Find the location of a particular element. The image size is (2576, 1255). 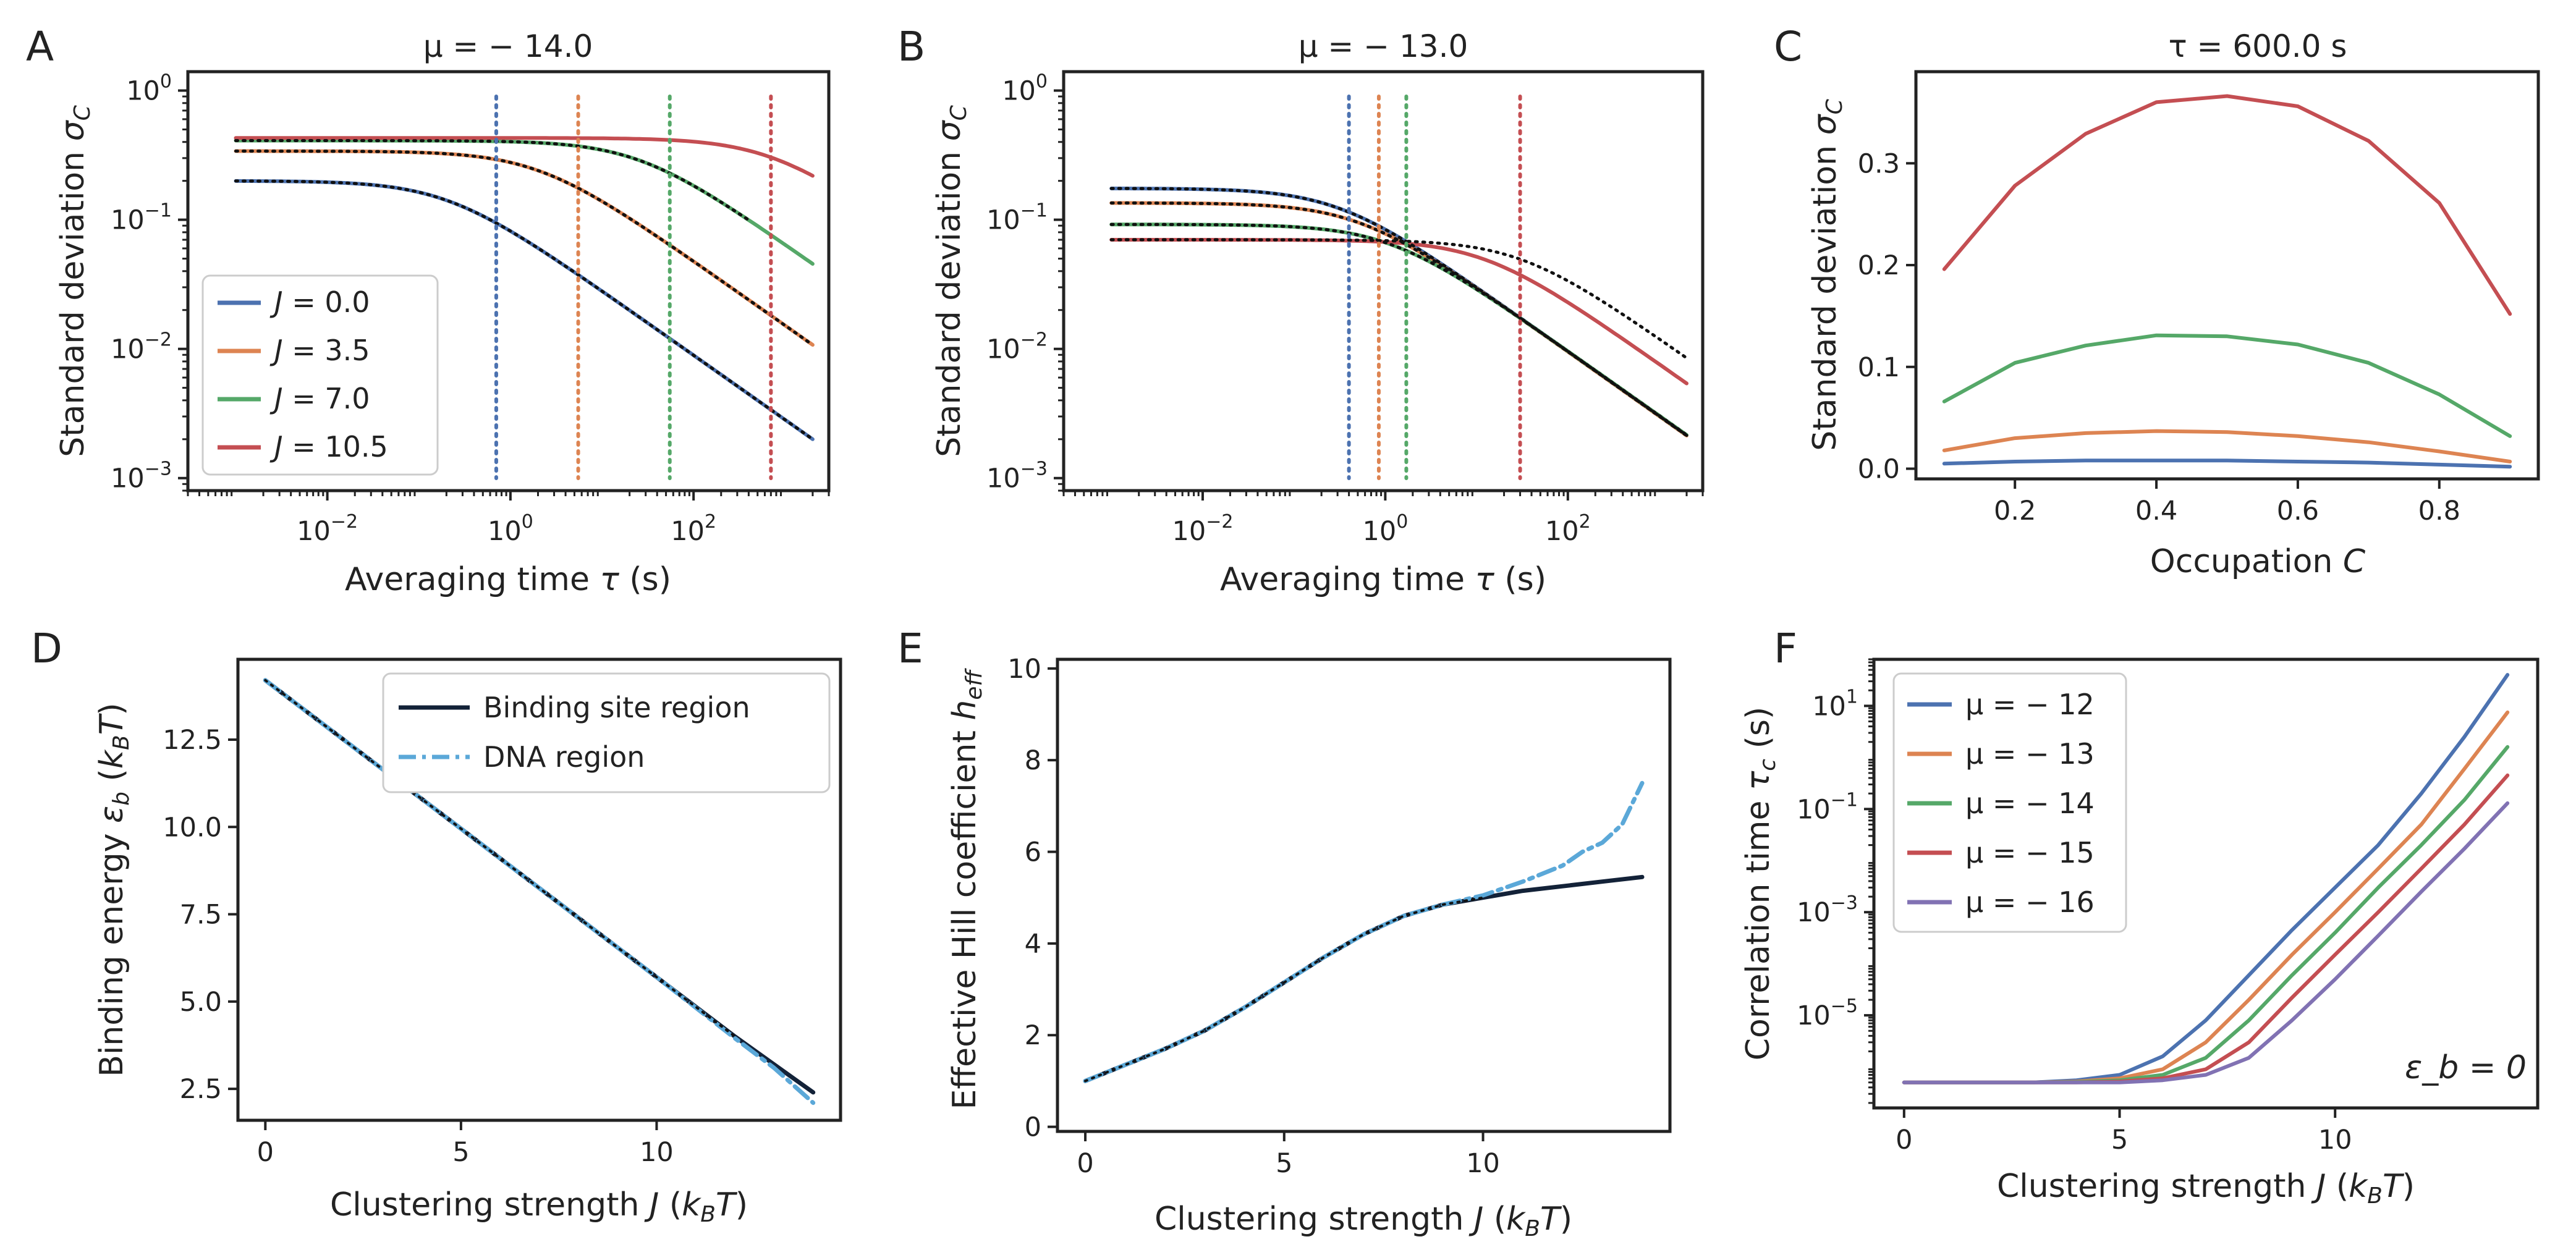

panel-letter-f: F is located at coordinates (1785, 649).